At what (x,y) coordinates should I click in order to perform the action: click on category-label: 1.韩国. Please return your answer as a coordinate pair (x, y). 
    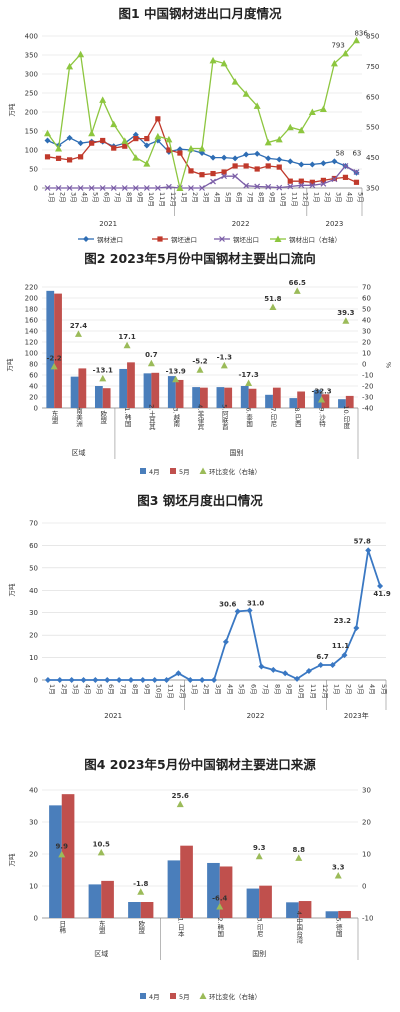
    Looking at the image, I should click on (127, 417).